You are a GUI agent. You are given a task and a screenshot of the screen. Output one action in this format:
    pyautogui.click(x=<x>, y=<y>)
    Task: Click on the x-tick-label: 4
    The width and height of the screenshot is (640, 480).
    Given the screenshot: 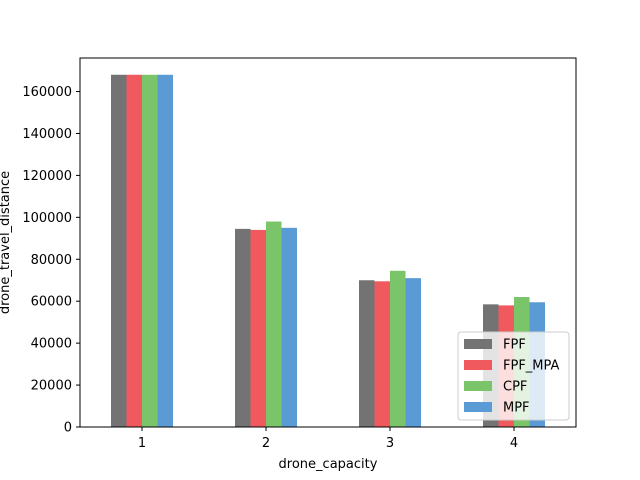 What is the action you would take?
    pyautogui.click(x=514, y=443)
    